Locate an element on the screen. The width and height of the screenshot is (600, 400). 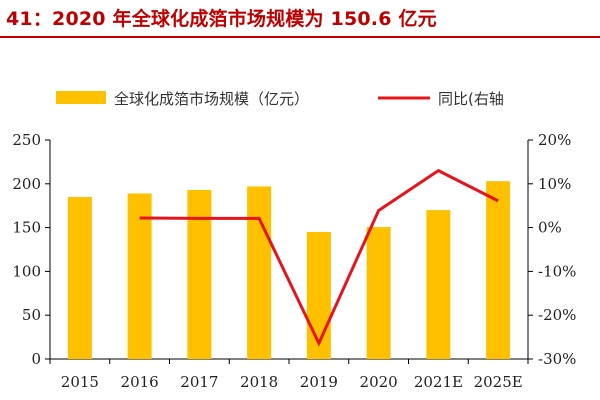
x-tick-label: 2020 is located at coordinates (379, 382).